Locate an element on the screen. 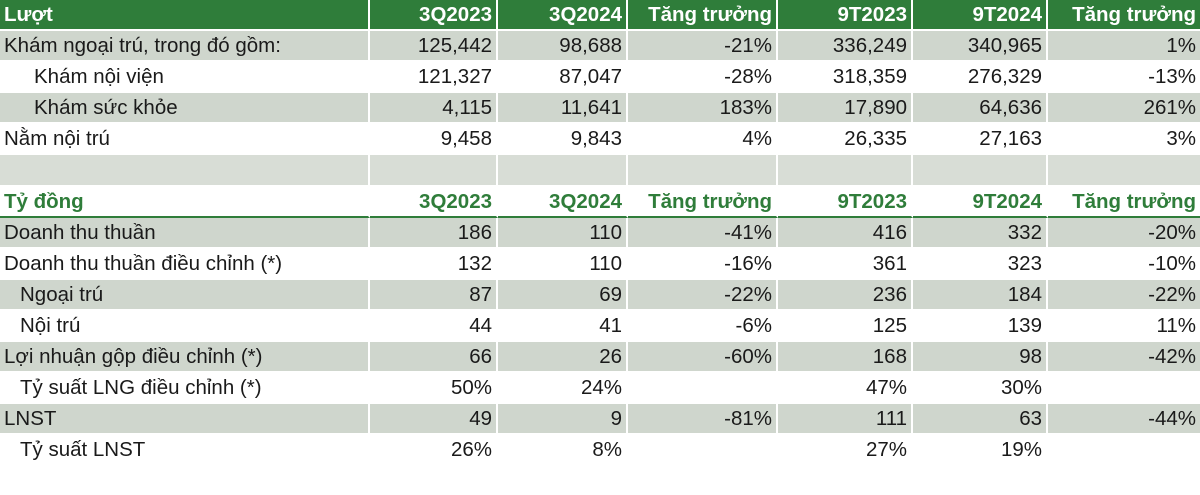  table-row: Ngoại trú 87 69 -22% 236 184 -22% is located at coordinates (600, 295).